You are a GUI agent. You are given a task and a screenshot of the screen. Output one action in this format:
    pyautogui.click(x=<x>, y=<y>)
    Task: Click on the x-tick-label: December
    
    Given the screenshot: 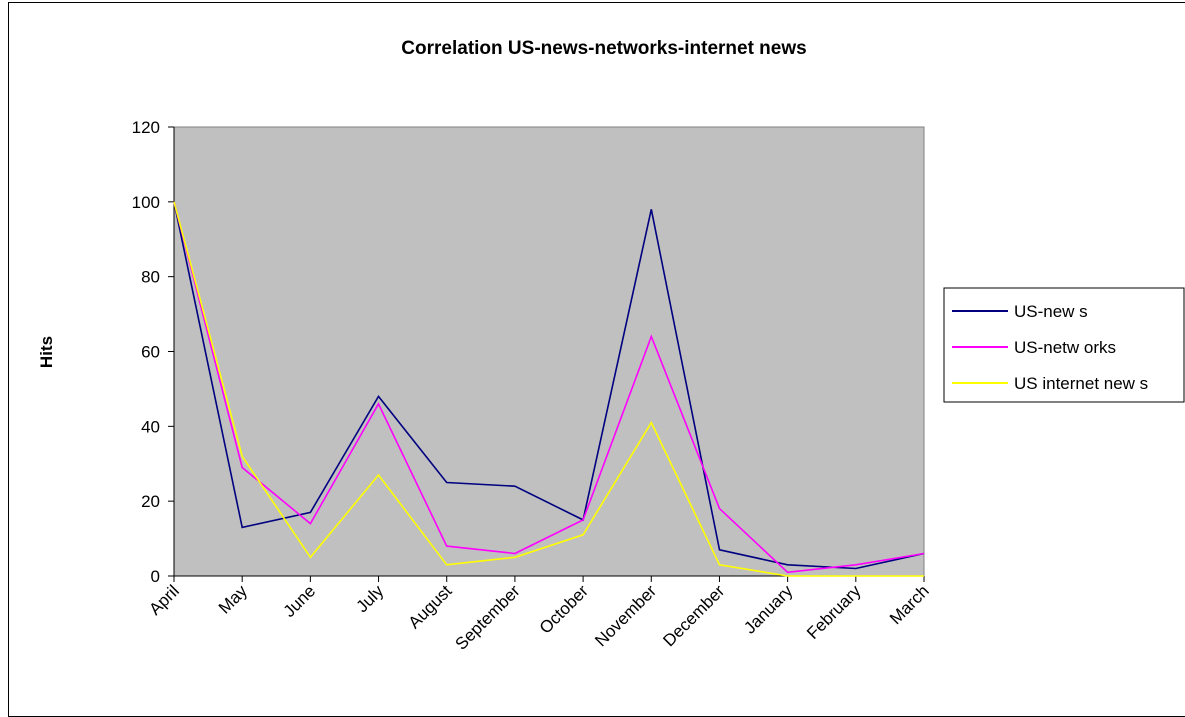 What is the action you would take?
    pyautogui.click(x=693, y=615)
    